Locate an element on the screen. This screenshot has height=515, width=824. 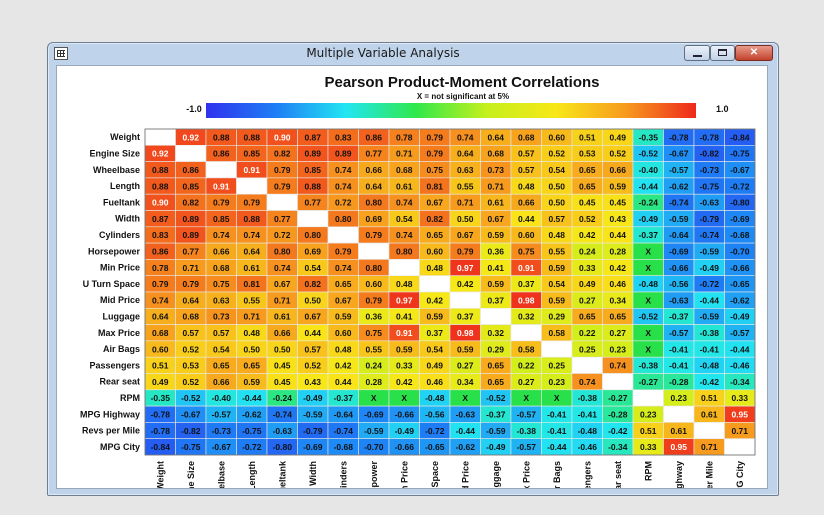
minimize-button is located at coordinates (697, 53).